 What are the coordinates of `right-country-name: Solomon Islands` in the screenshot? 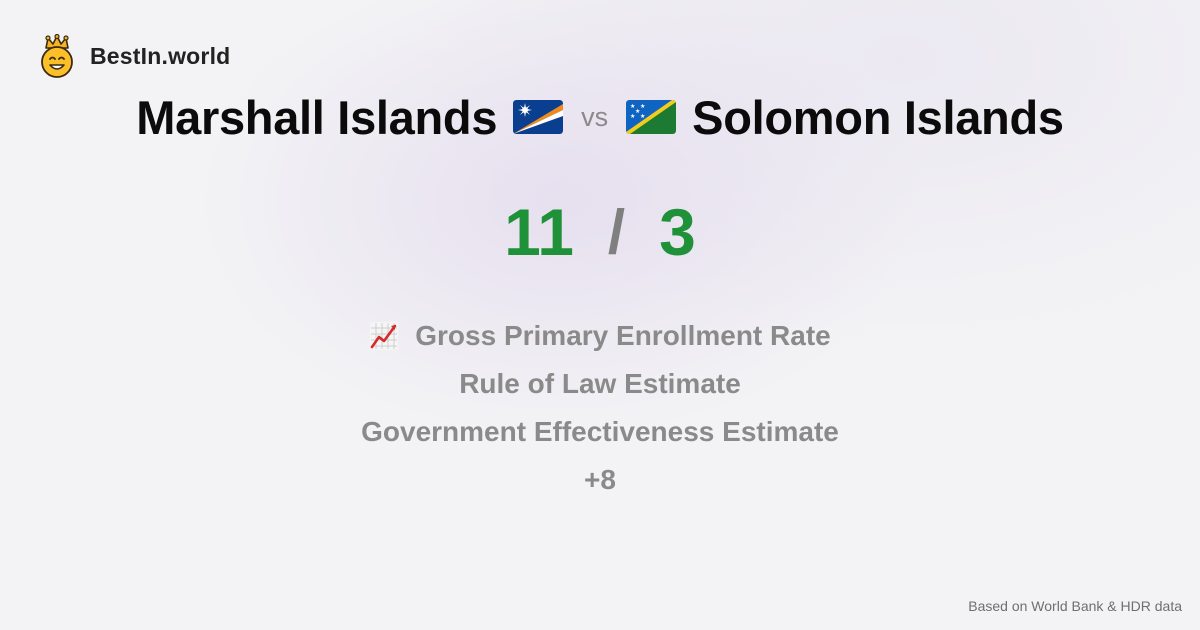 It's located at (878, 117).